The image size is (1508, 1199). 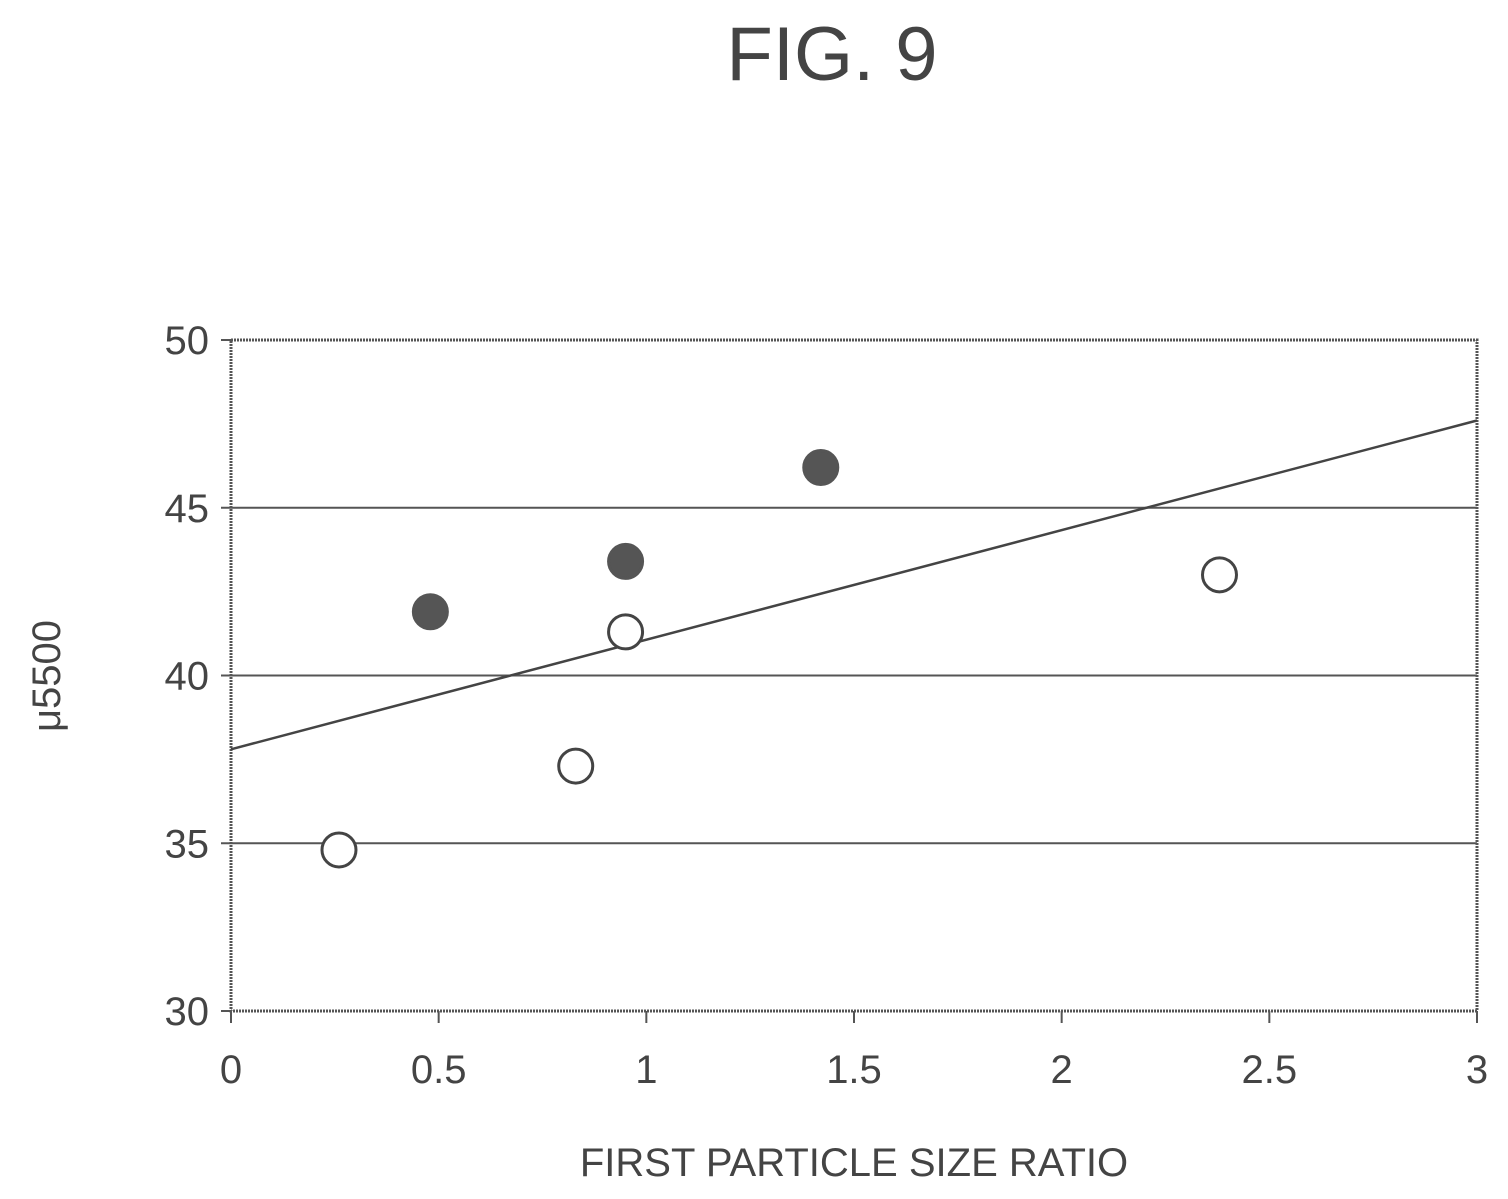 What do you see at coordinates (187, 677) in the screenshot?
I see `y-tick-label: 40` at bounding box center [187, 677].